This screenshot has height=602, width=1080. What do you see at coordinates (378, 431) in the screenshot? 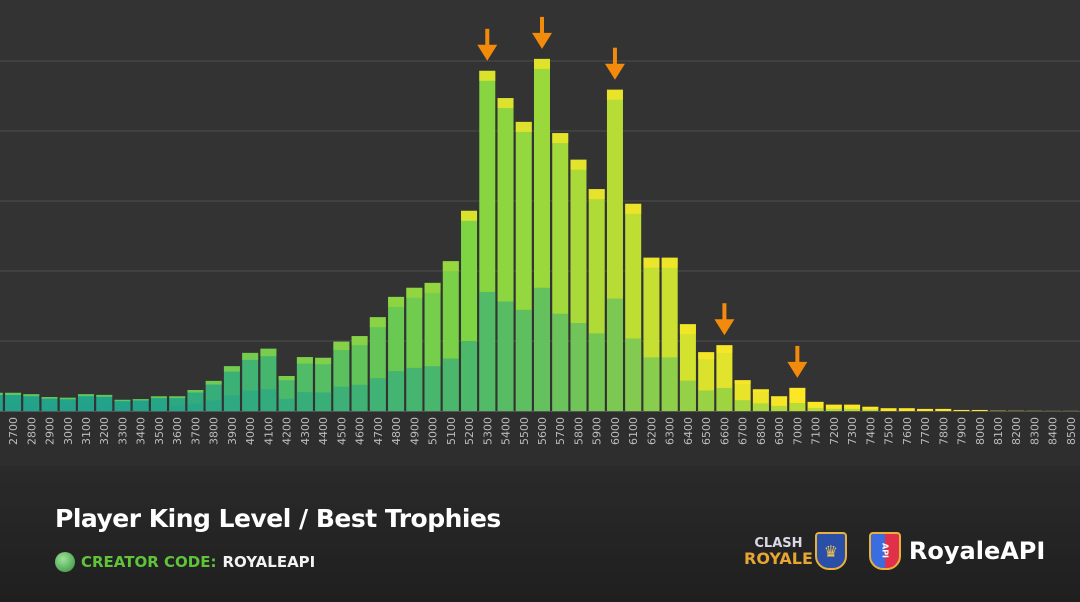
I see `x-tick-label: 4700` at bounding box center [378, 431].